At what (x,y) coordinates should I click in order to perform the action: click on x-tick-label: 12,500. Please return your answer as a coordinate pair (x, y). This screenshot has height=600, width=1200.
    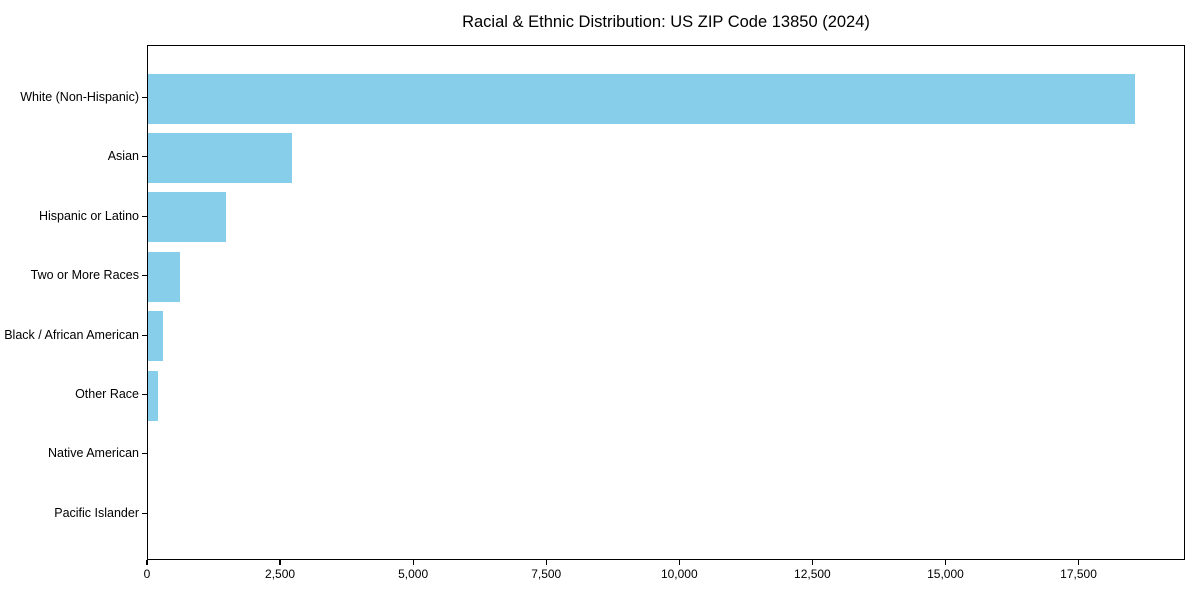
    Looking at the image, I should click on (812, 574).